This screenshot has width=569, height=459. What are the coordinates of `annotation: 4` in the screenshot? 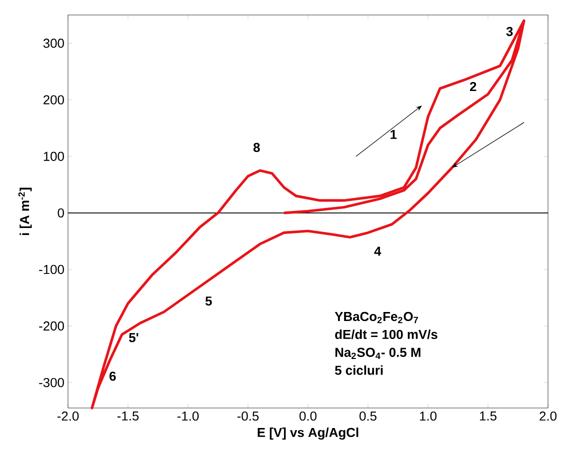 It's located at (378, 251).